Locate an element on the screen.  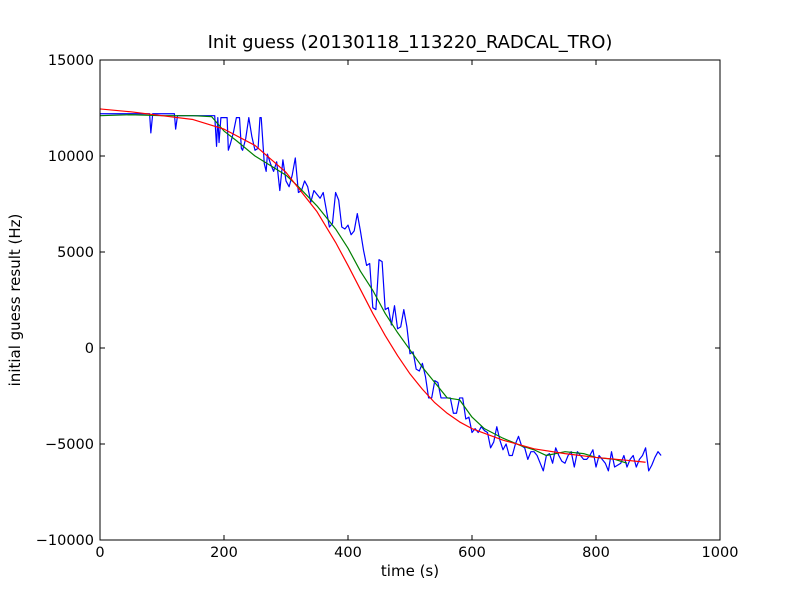
y-tick-label: 15000 is located at coordinates (71, 61).